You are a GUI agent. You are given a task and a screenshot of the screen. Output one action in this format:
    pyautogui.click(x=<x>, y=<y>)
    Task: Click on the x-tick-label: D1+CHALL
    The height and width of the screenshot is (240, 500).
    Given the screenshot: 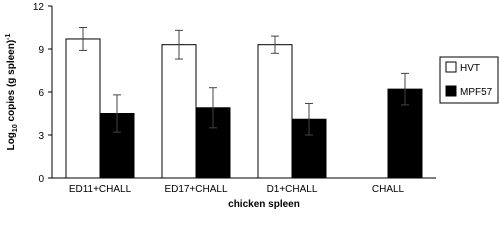 What is the action you would take?
    pyautogui.click(x=292, y=189)
    